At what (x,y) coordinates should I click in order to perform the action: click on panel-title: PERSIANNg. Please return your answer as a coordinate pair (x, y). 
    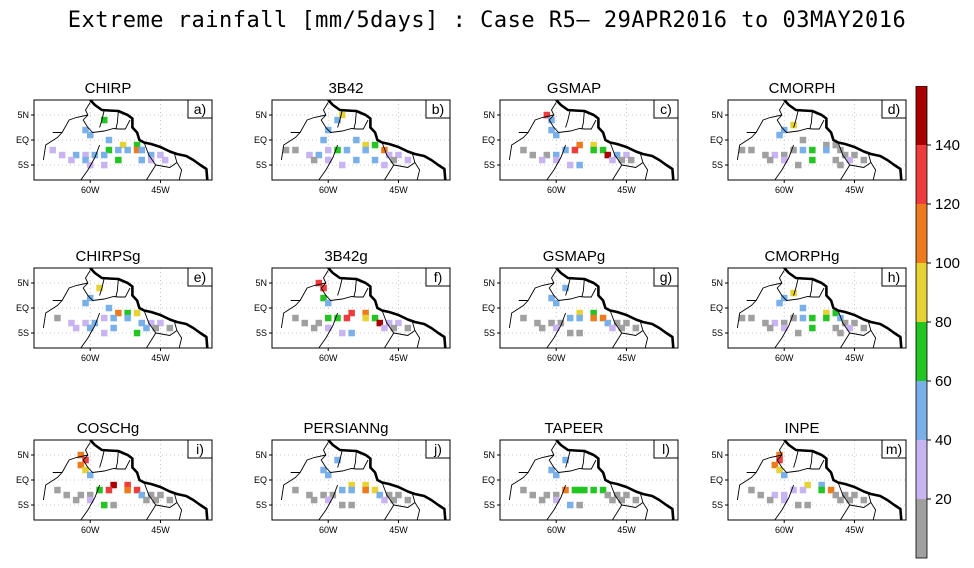
    Looking at the image, I should click on (346, 428).